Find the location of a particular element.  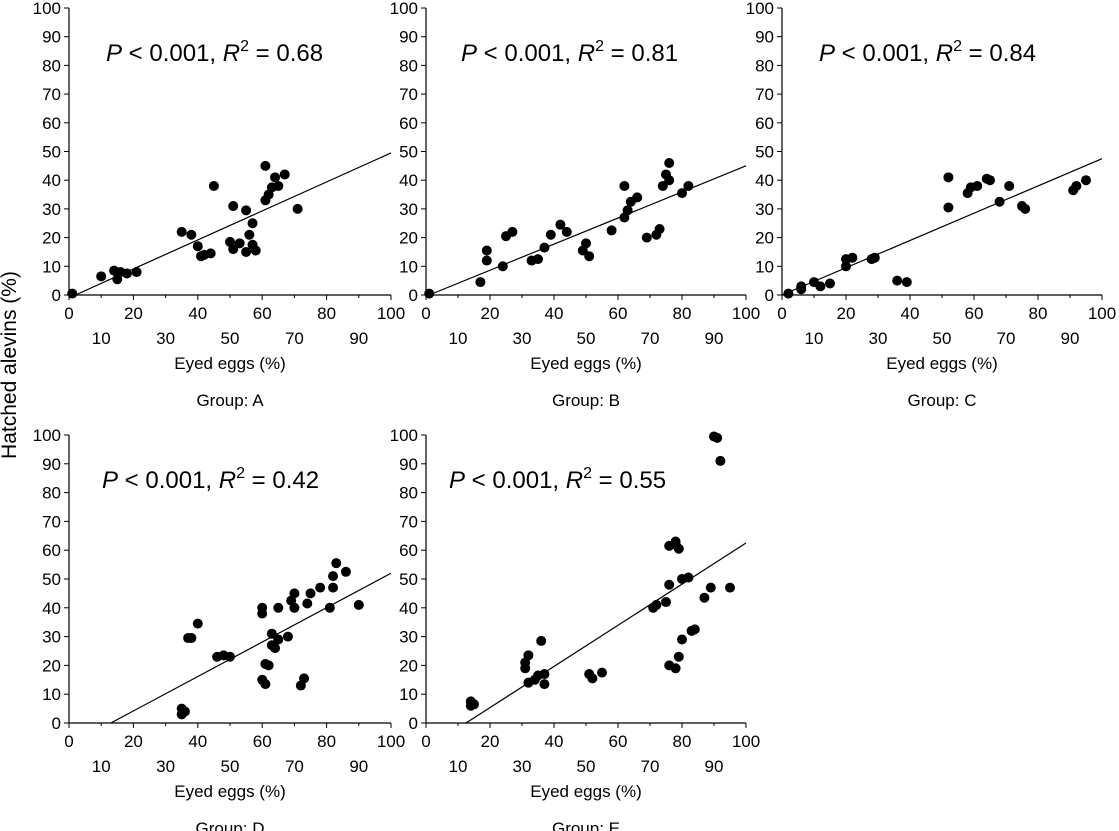

y-axis-label: Hatched alevins (%) is located at coordinates (10, 365).